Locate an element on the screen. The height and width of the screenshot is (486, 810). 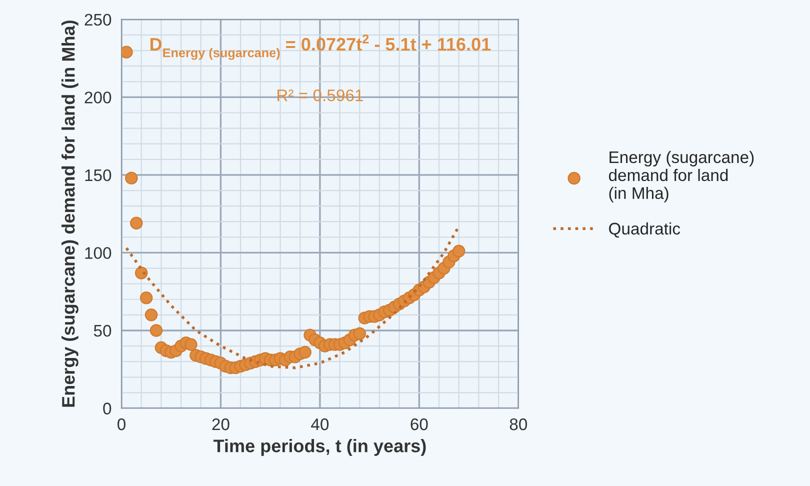
legend-label: Quadratic is located at coordinates (644, 230).